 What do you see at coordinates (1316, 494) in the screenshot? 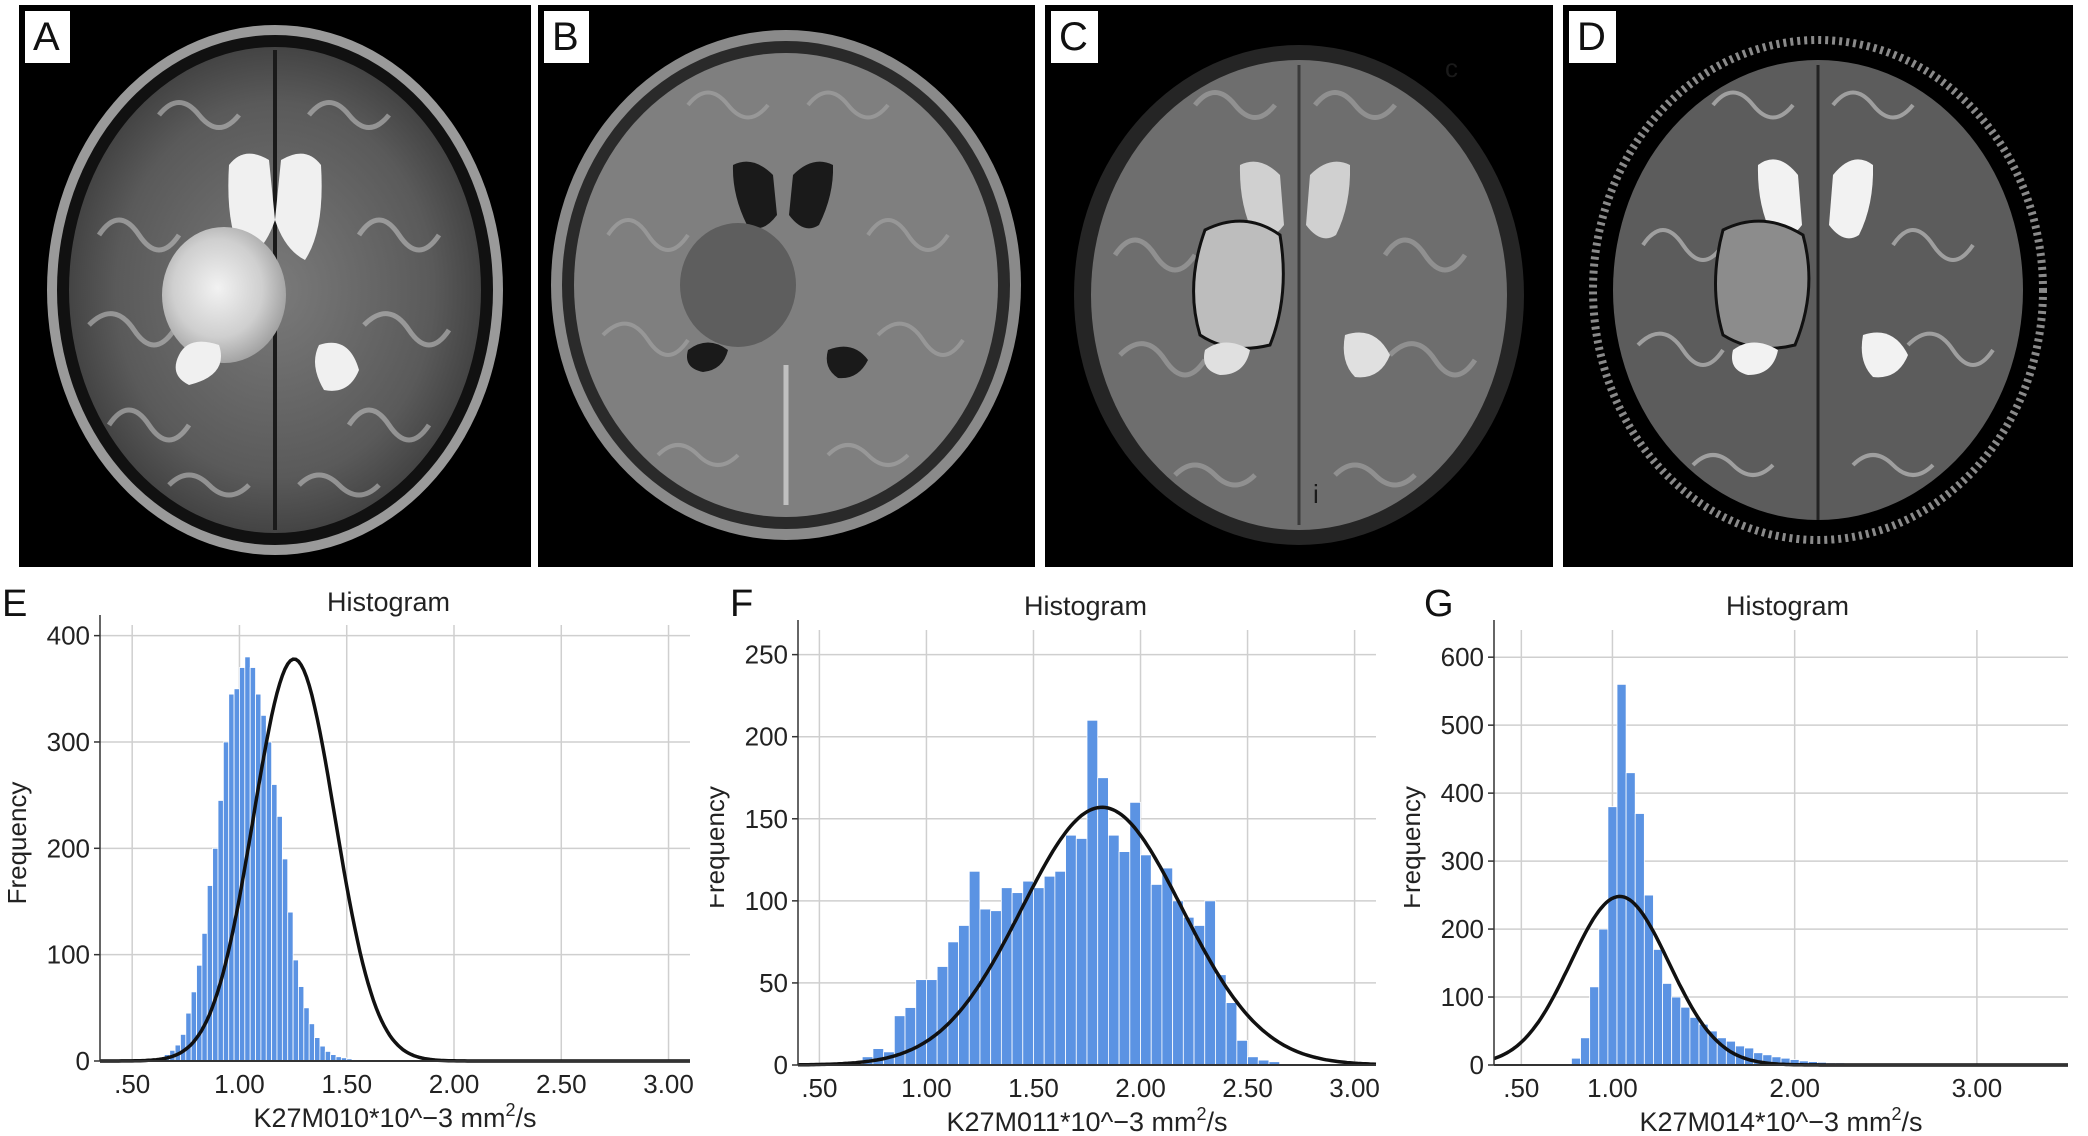
I see `overlay-i-text: i` at bounding box center [1316, 494].